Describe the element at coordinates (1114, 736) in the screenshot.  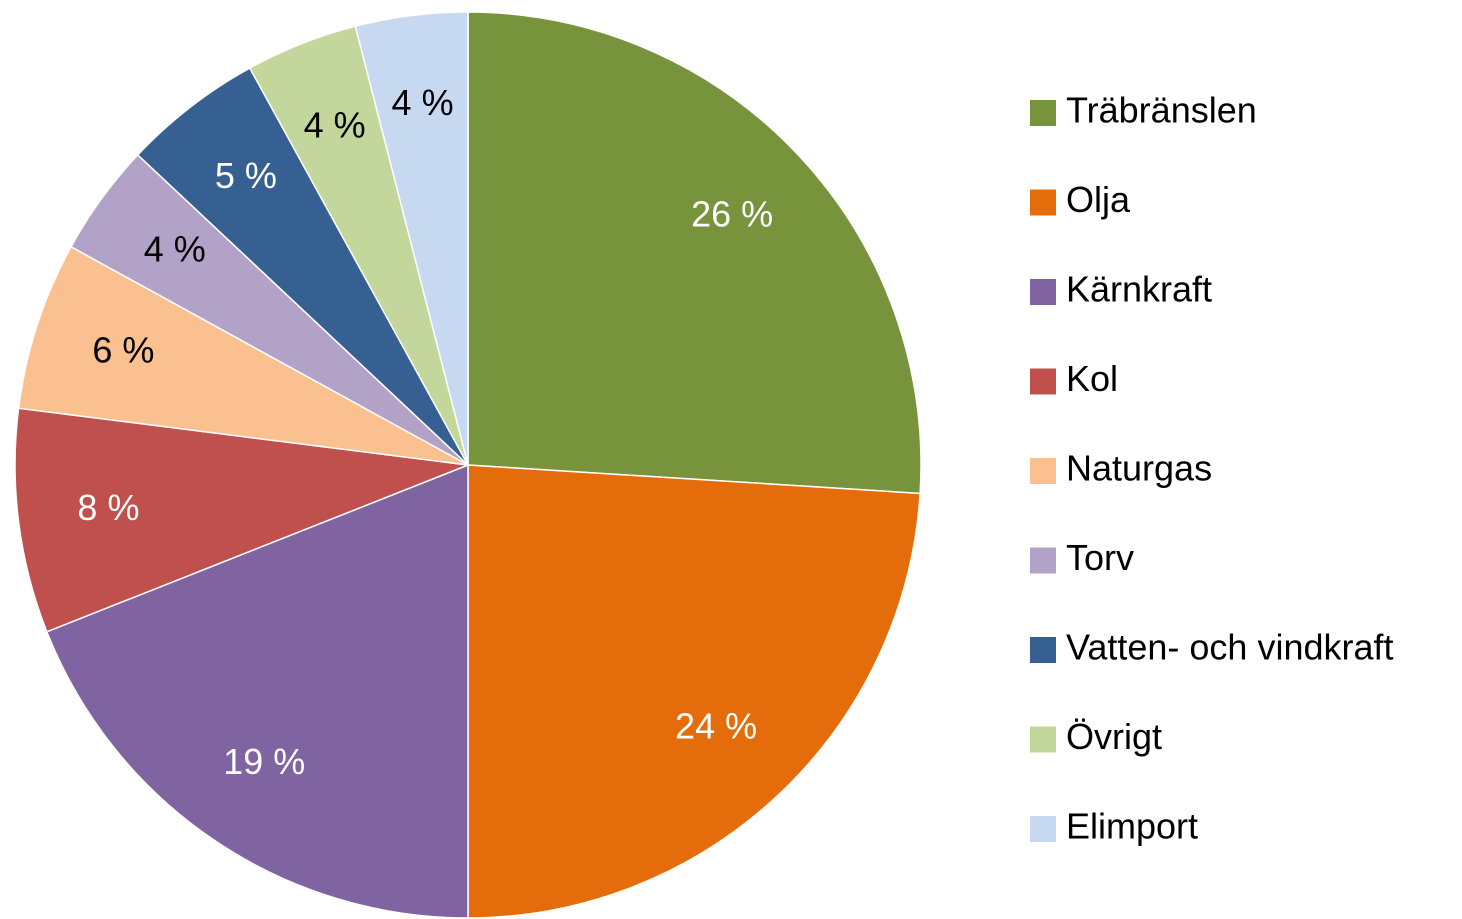
I see `legend-label: Övrigt` at that location.